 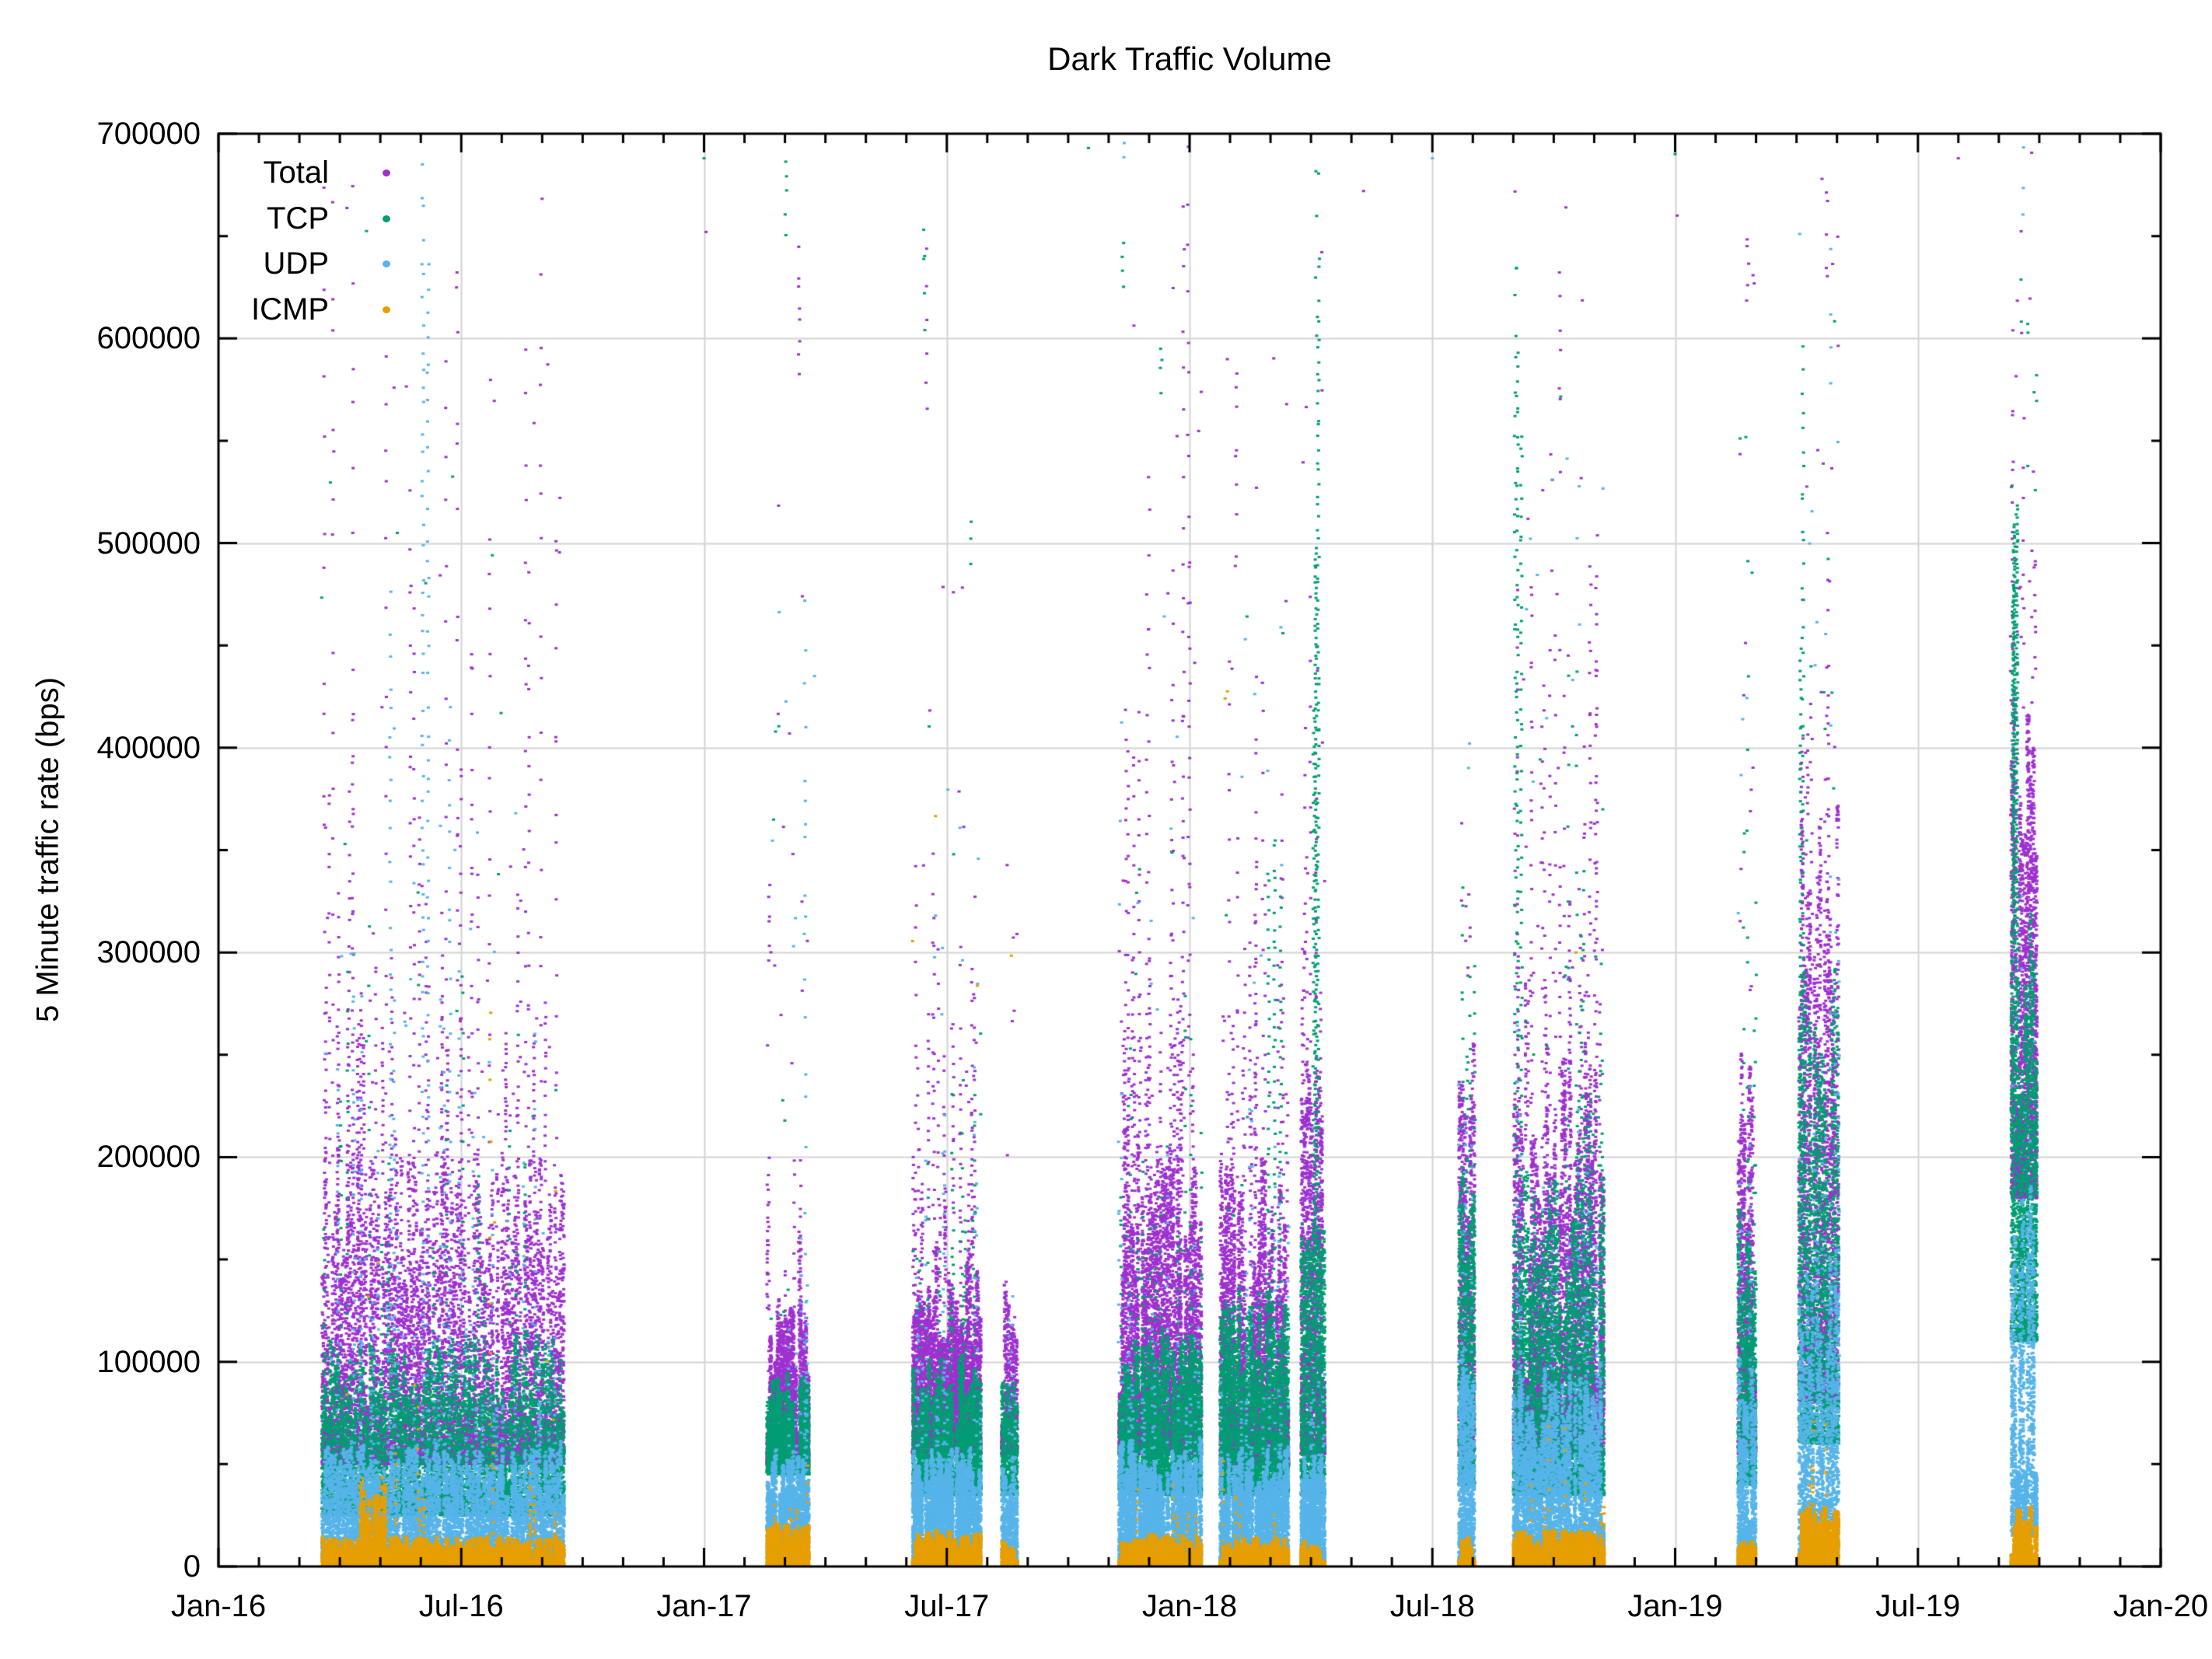 I want to click on legend-item-total: Total, so click(x=273, y=172).